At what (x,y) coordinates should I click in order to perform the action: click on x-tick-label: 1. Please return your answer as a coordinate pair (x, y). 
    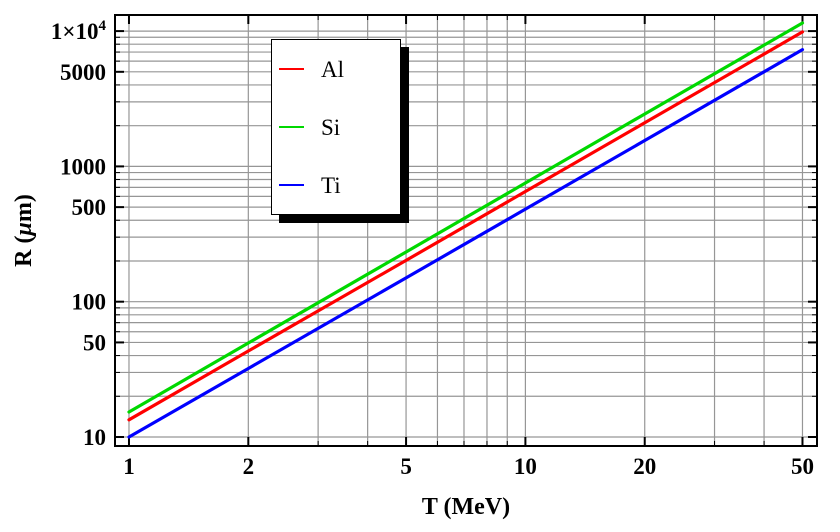
    Looking at the image, I should click on (129, 466).